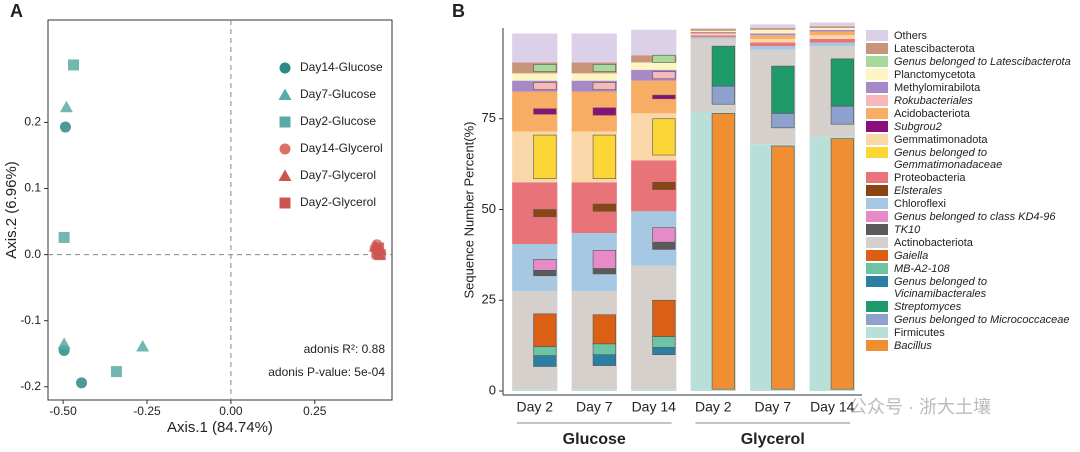 The height and width of the screenshot is (452, 1080). Describe the element at coordinates (930, 178) in the screenshot. I see `legend-label: Proteobacteria` at that location.